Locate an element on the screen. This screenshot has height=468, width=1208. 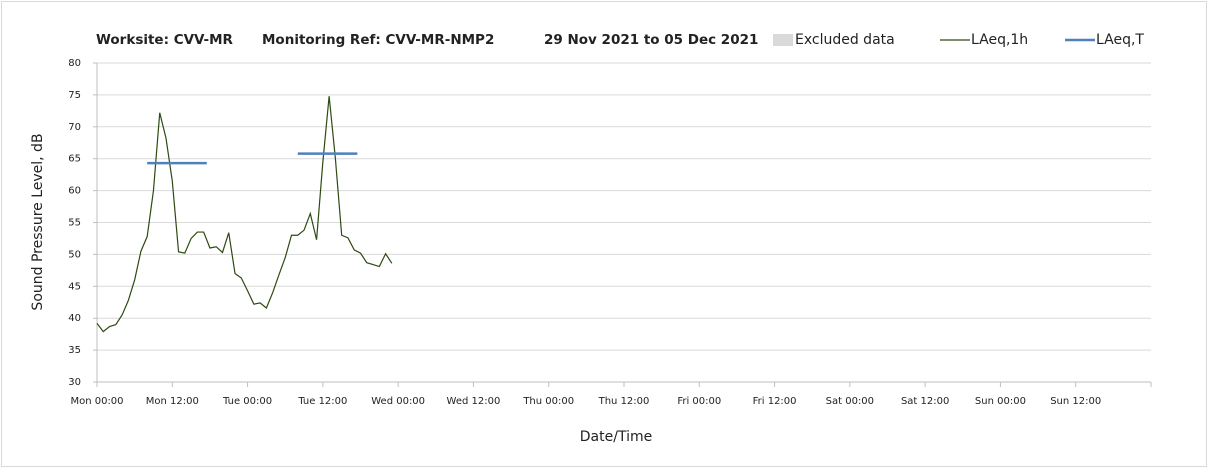
x-tick-label: Tue 00:00 is located at coordinates (247, 401).